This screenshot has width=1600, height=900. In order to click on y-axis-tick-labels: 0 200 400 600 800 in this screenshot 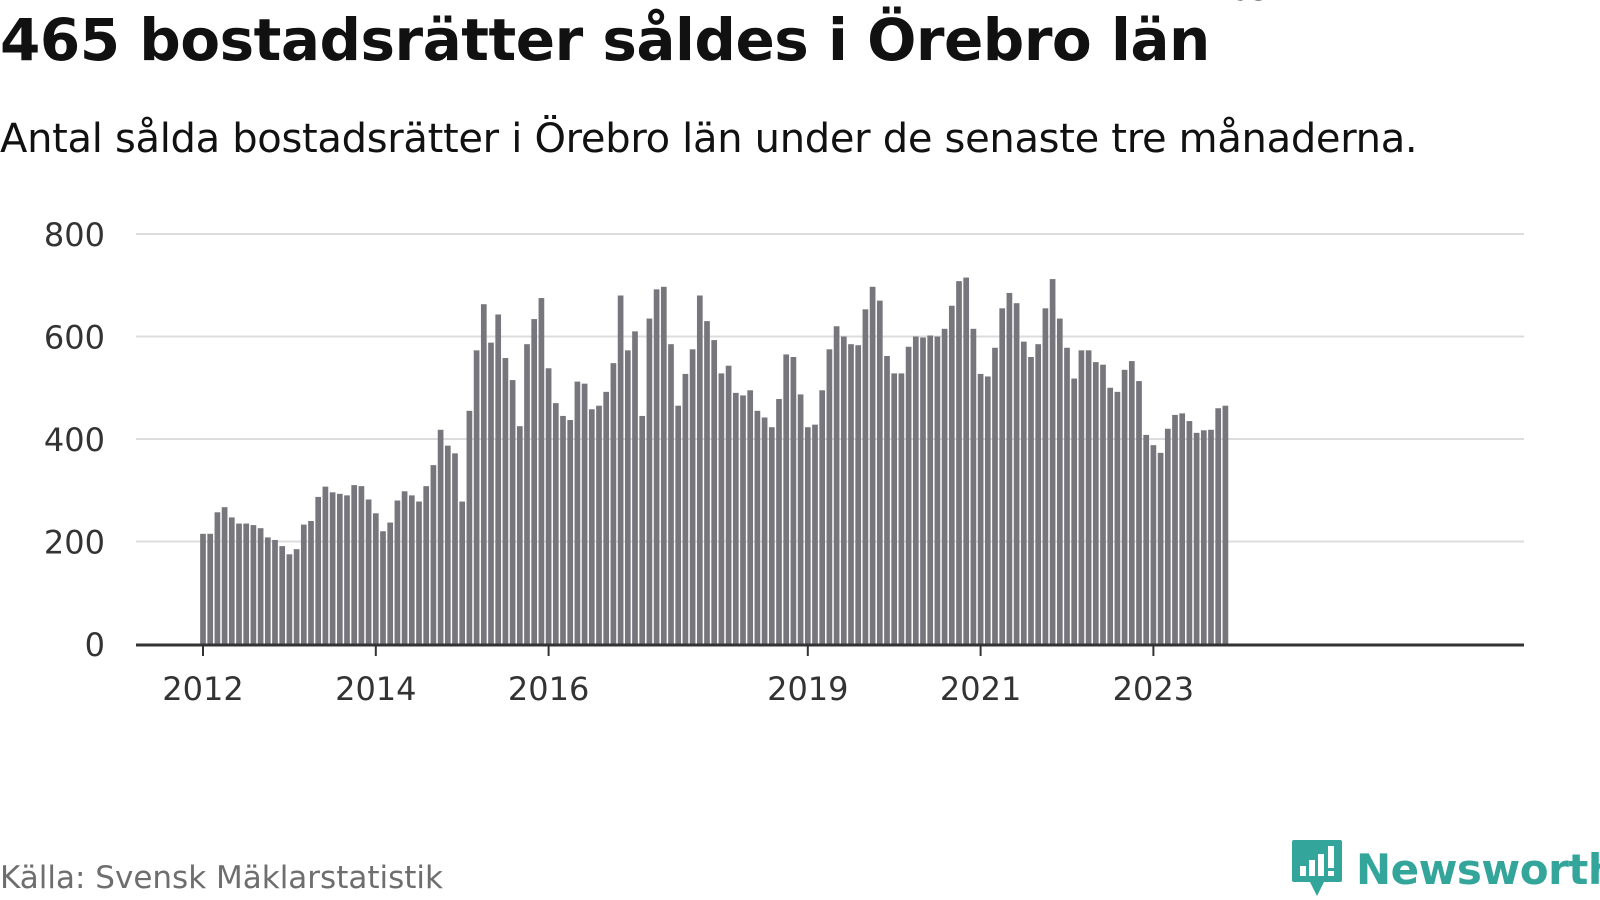, I will do `click(74, 440)`.